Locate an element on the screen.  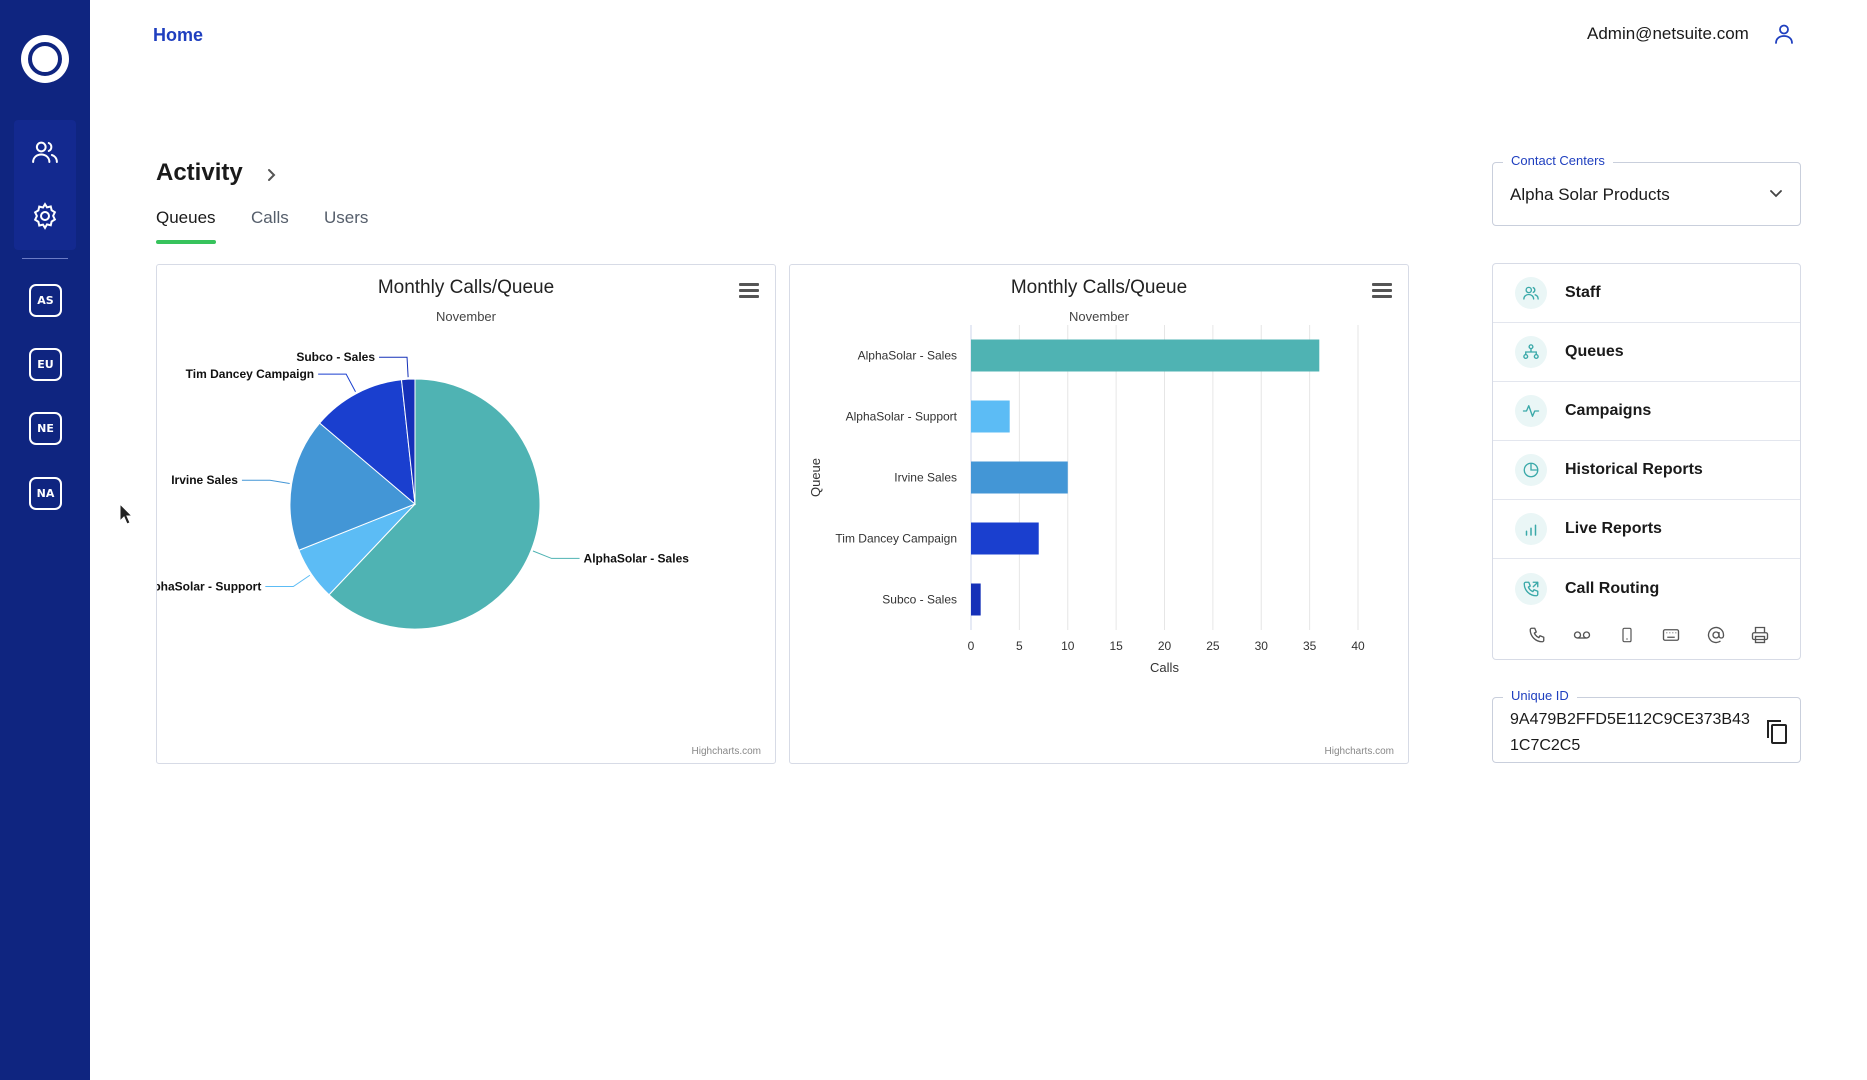
bar-category-label: AlphaSolar - Sales is located at coordinates (907, 356).